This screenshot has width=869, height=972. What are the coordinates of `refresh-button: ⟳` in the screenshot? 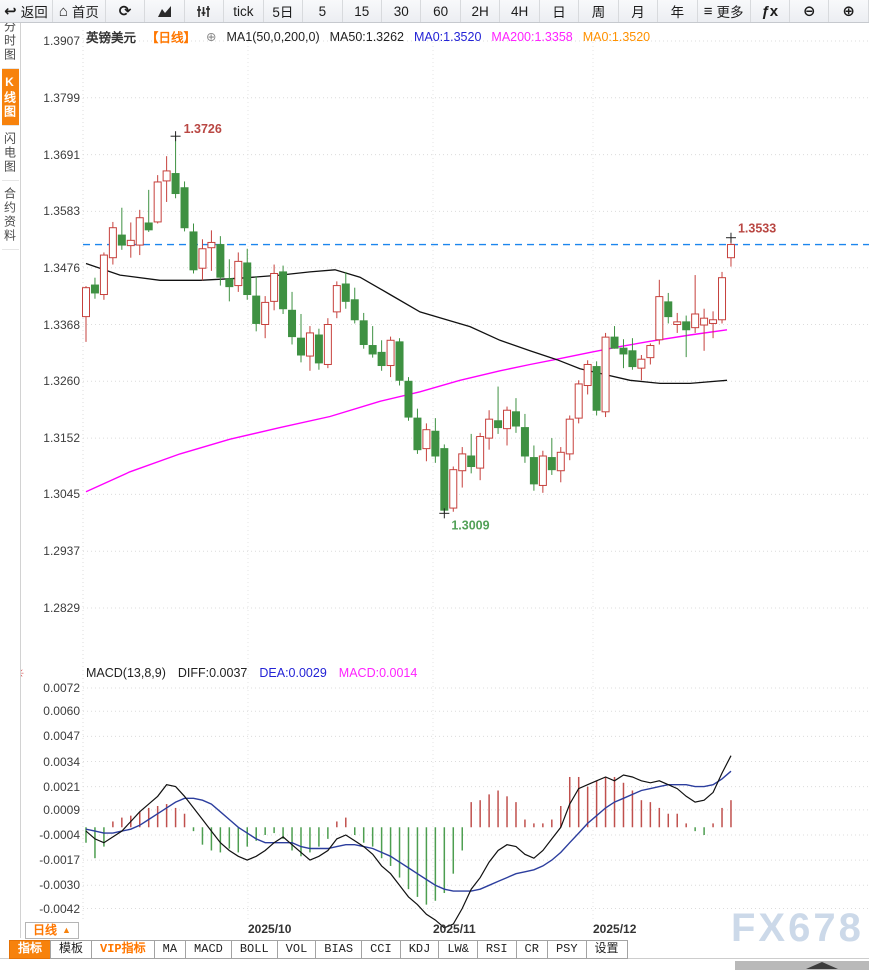 It's located at (126, 11).